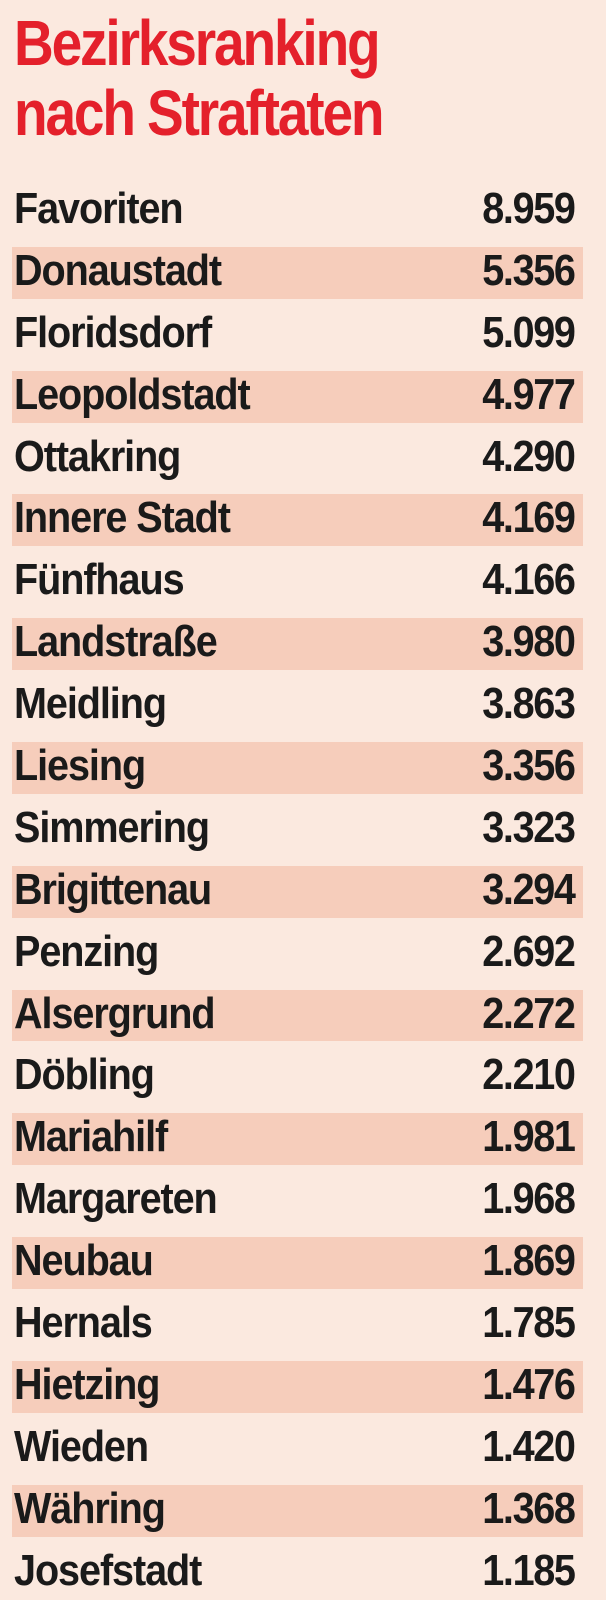  What do you see at coordinates (529, 332) in the screenshot?
I see `offense-count: 5.099` at bounding box center [529, 332].